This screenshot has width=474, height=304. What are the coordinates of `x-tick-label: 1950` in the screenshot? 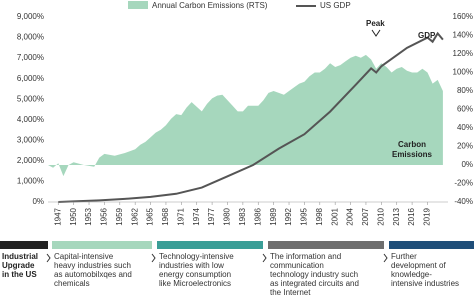 It's located at (73, 216).